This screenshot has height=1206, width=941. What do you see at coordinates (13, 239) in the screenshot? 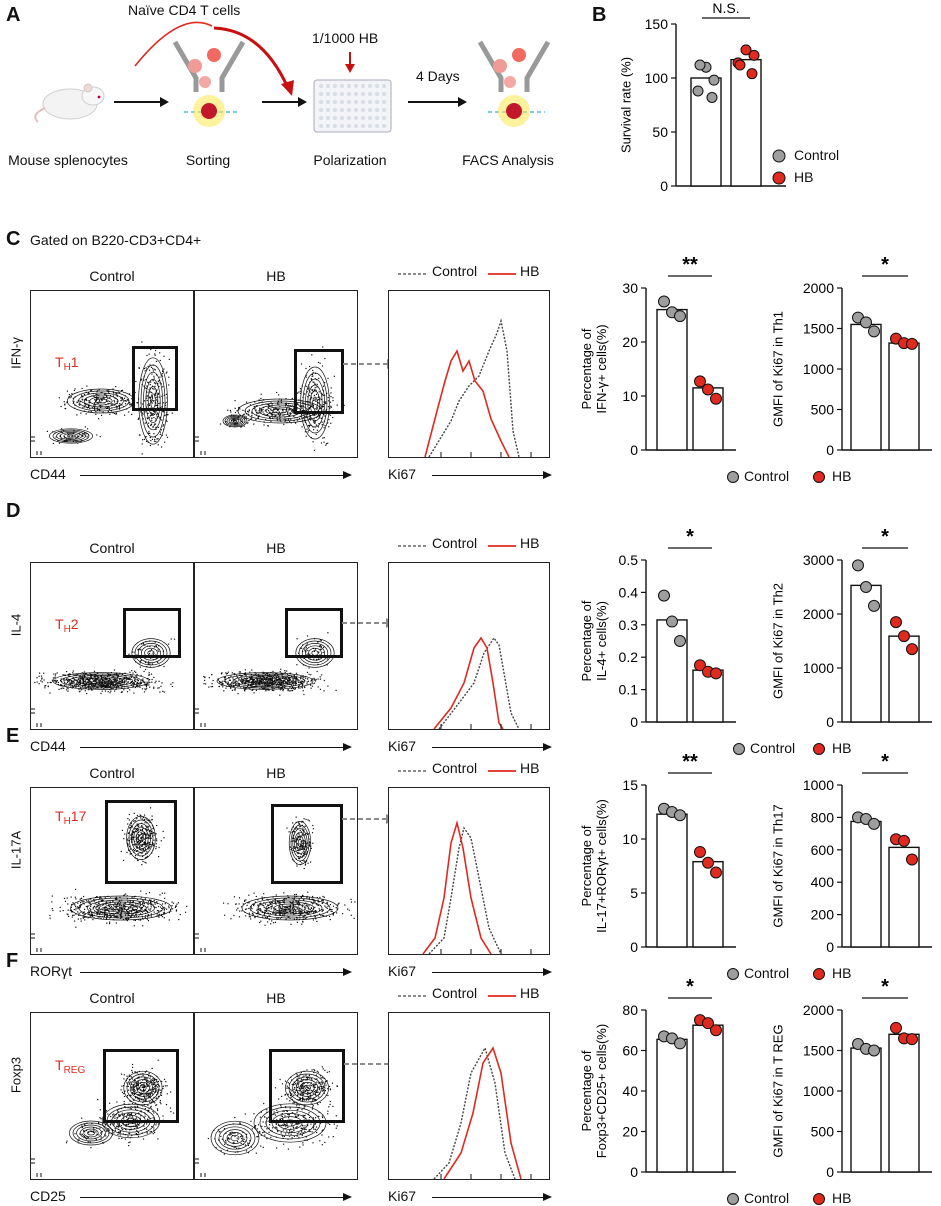
I see `panel-label: C` at bounding box center [13, 239].